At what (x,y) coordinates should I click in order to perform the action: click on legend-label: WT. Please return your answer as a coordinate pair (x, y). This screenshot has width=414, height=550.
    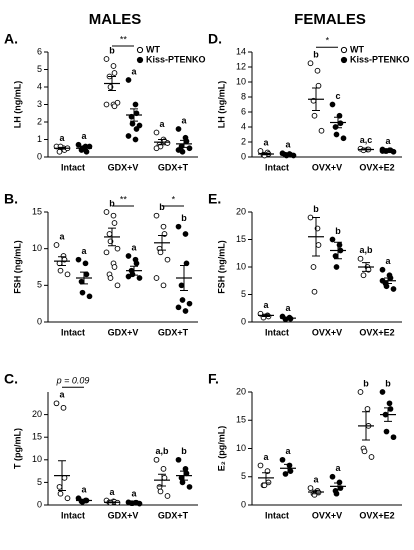
    Looking at the image, I should click on (153, 49).